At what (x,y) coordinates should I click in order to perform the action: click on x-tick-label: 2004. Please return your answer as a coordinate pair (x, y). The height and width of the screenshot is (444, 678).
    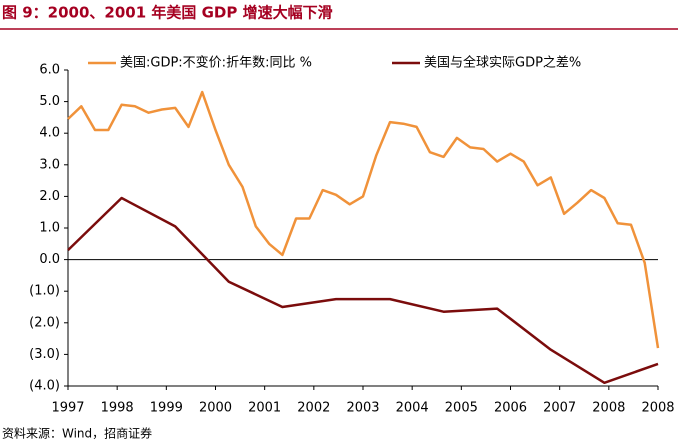
    Looking at the image, I should click on (412, 408).